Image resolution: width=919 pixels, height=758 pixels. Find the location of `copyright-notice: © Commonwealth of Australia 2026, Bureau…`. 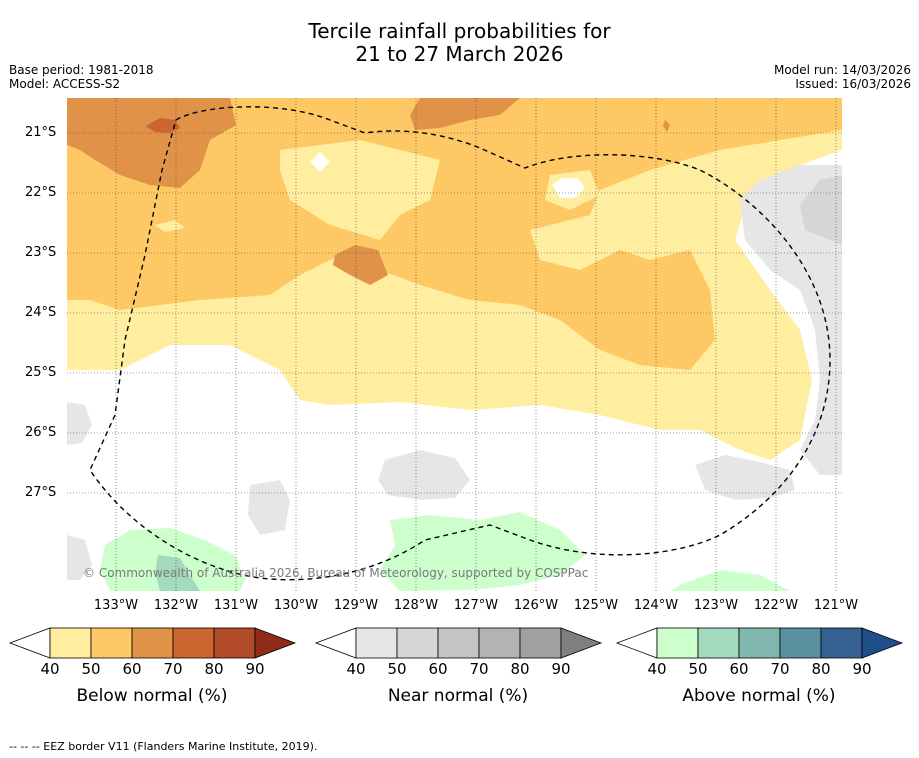

copyright-notice: © Commonwealth of Australia 2026, Bureau… is located at coordinates (336, 573).